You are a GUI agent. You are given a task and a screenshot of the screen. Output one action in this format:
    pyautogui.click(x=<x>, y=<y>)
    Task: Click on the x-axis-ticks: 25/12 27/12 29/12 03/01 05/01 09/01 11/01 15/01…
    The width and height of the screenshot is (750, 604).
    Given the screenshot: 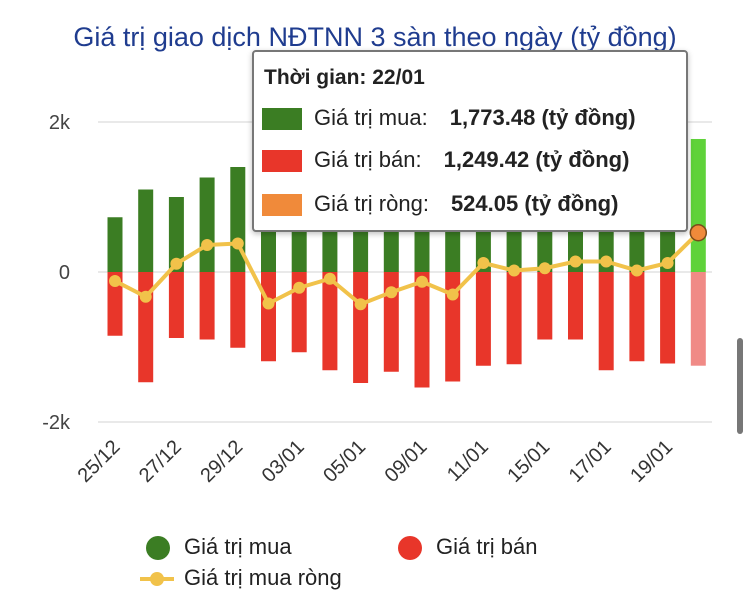 What is the action you would take?
    pyautogui.click(x=376, y=461)
    